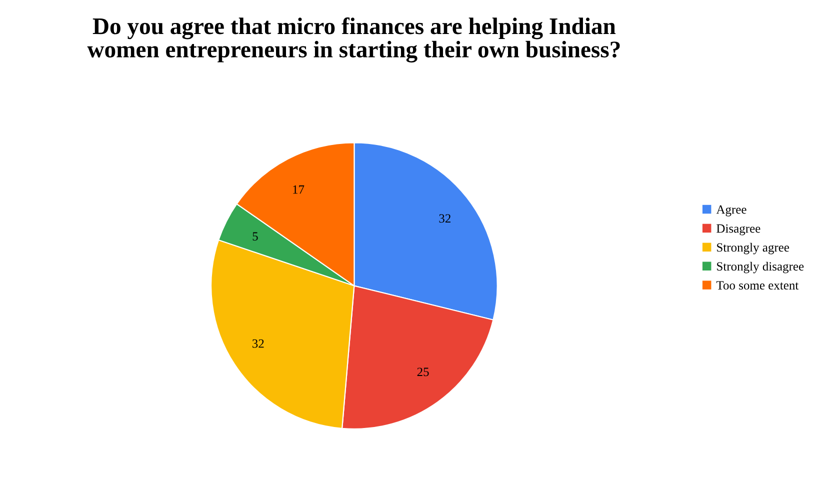  Describe the element at coordinates (423, 372) in the screenshot. I see `data-label: 25` at that location.